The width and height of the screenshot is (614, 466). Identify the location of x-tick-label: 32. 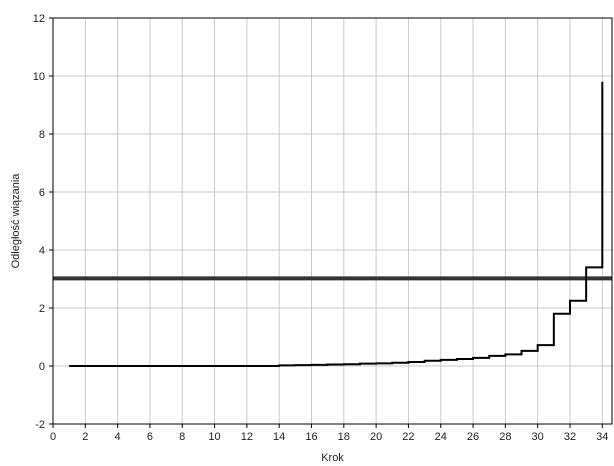
(570, 437).